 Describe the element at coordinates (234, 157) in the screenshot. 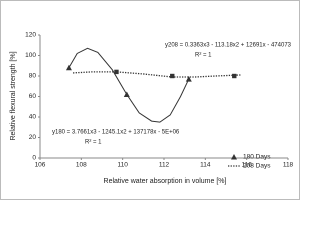

I see `legend-marker` at that location.